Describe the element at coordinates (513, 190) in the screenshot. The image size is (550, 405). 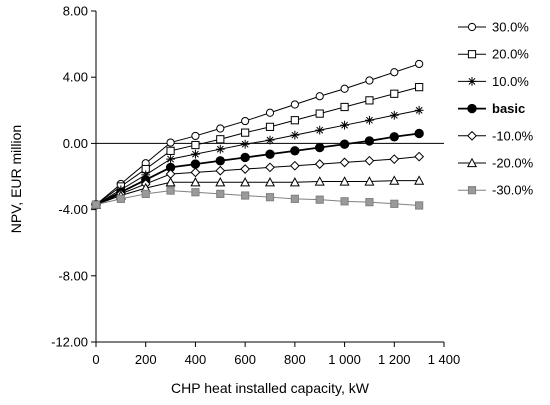
I see `legend-label: -30.0%` at that location.